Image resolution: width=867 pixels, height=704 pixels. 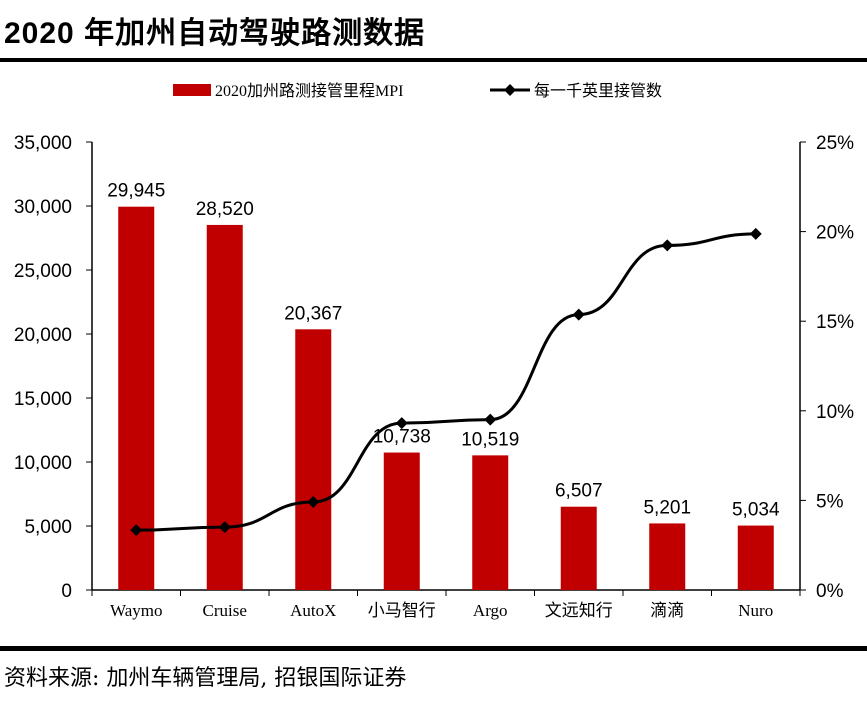 I want to click on source-note: 资料来源: 加州车辆管理局, 招银国际证券, so click(x=205, y=678).